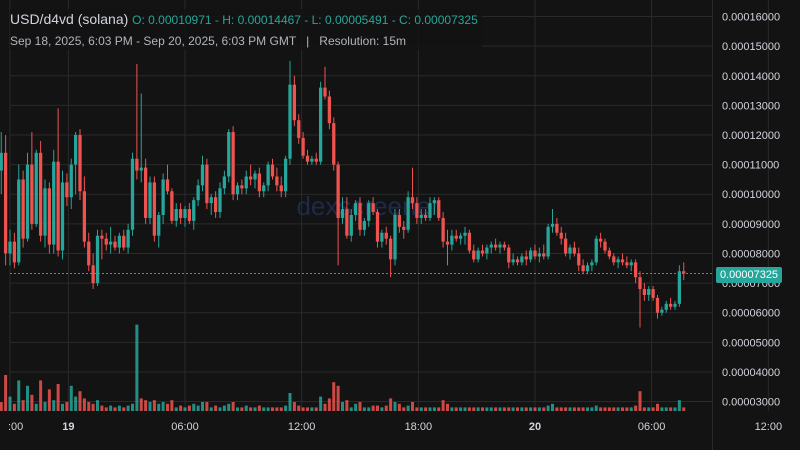 This screenshot has height=450, width=800. What do you see at coordinates (185, 427) in the screenshot?
I see `time-tick-label: 06:00` at bounding box center [185, 427].